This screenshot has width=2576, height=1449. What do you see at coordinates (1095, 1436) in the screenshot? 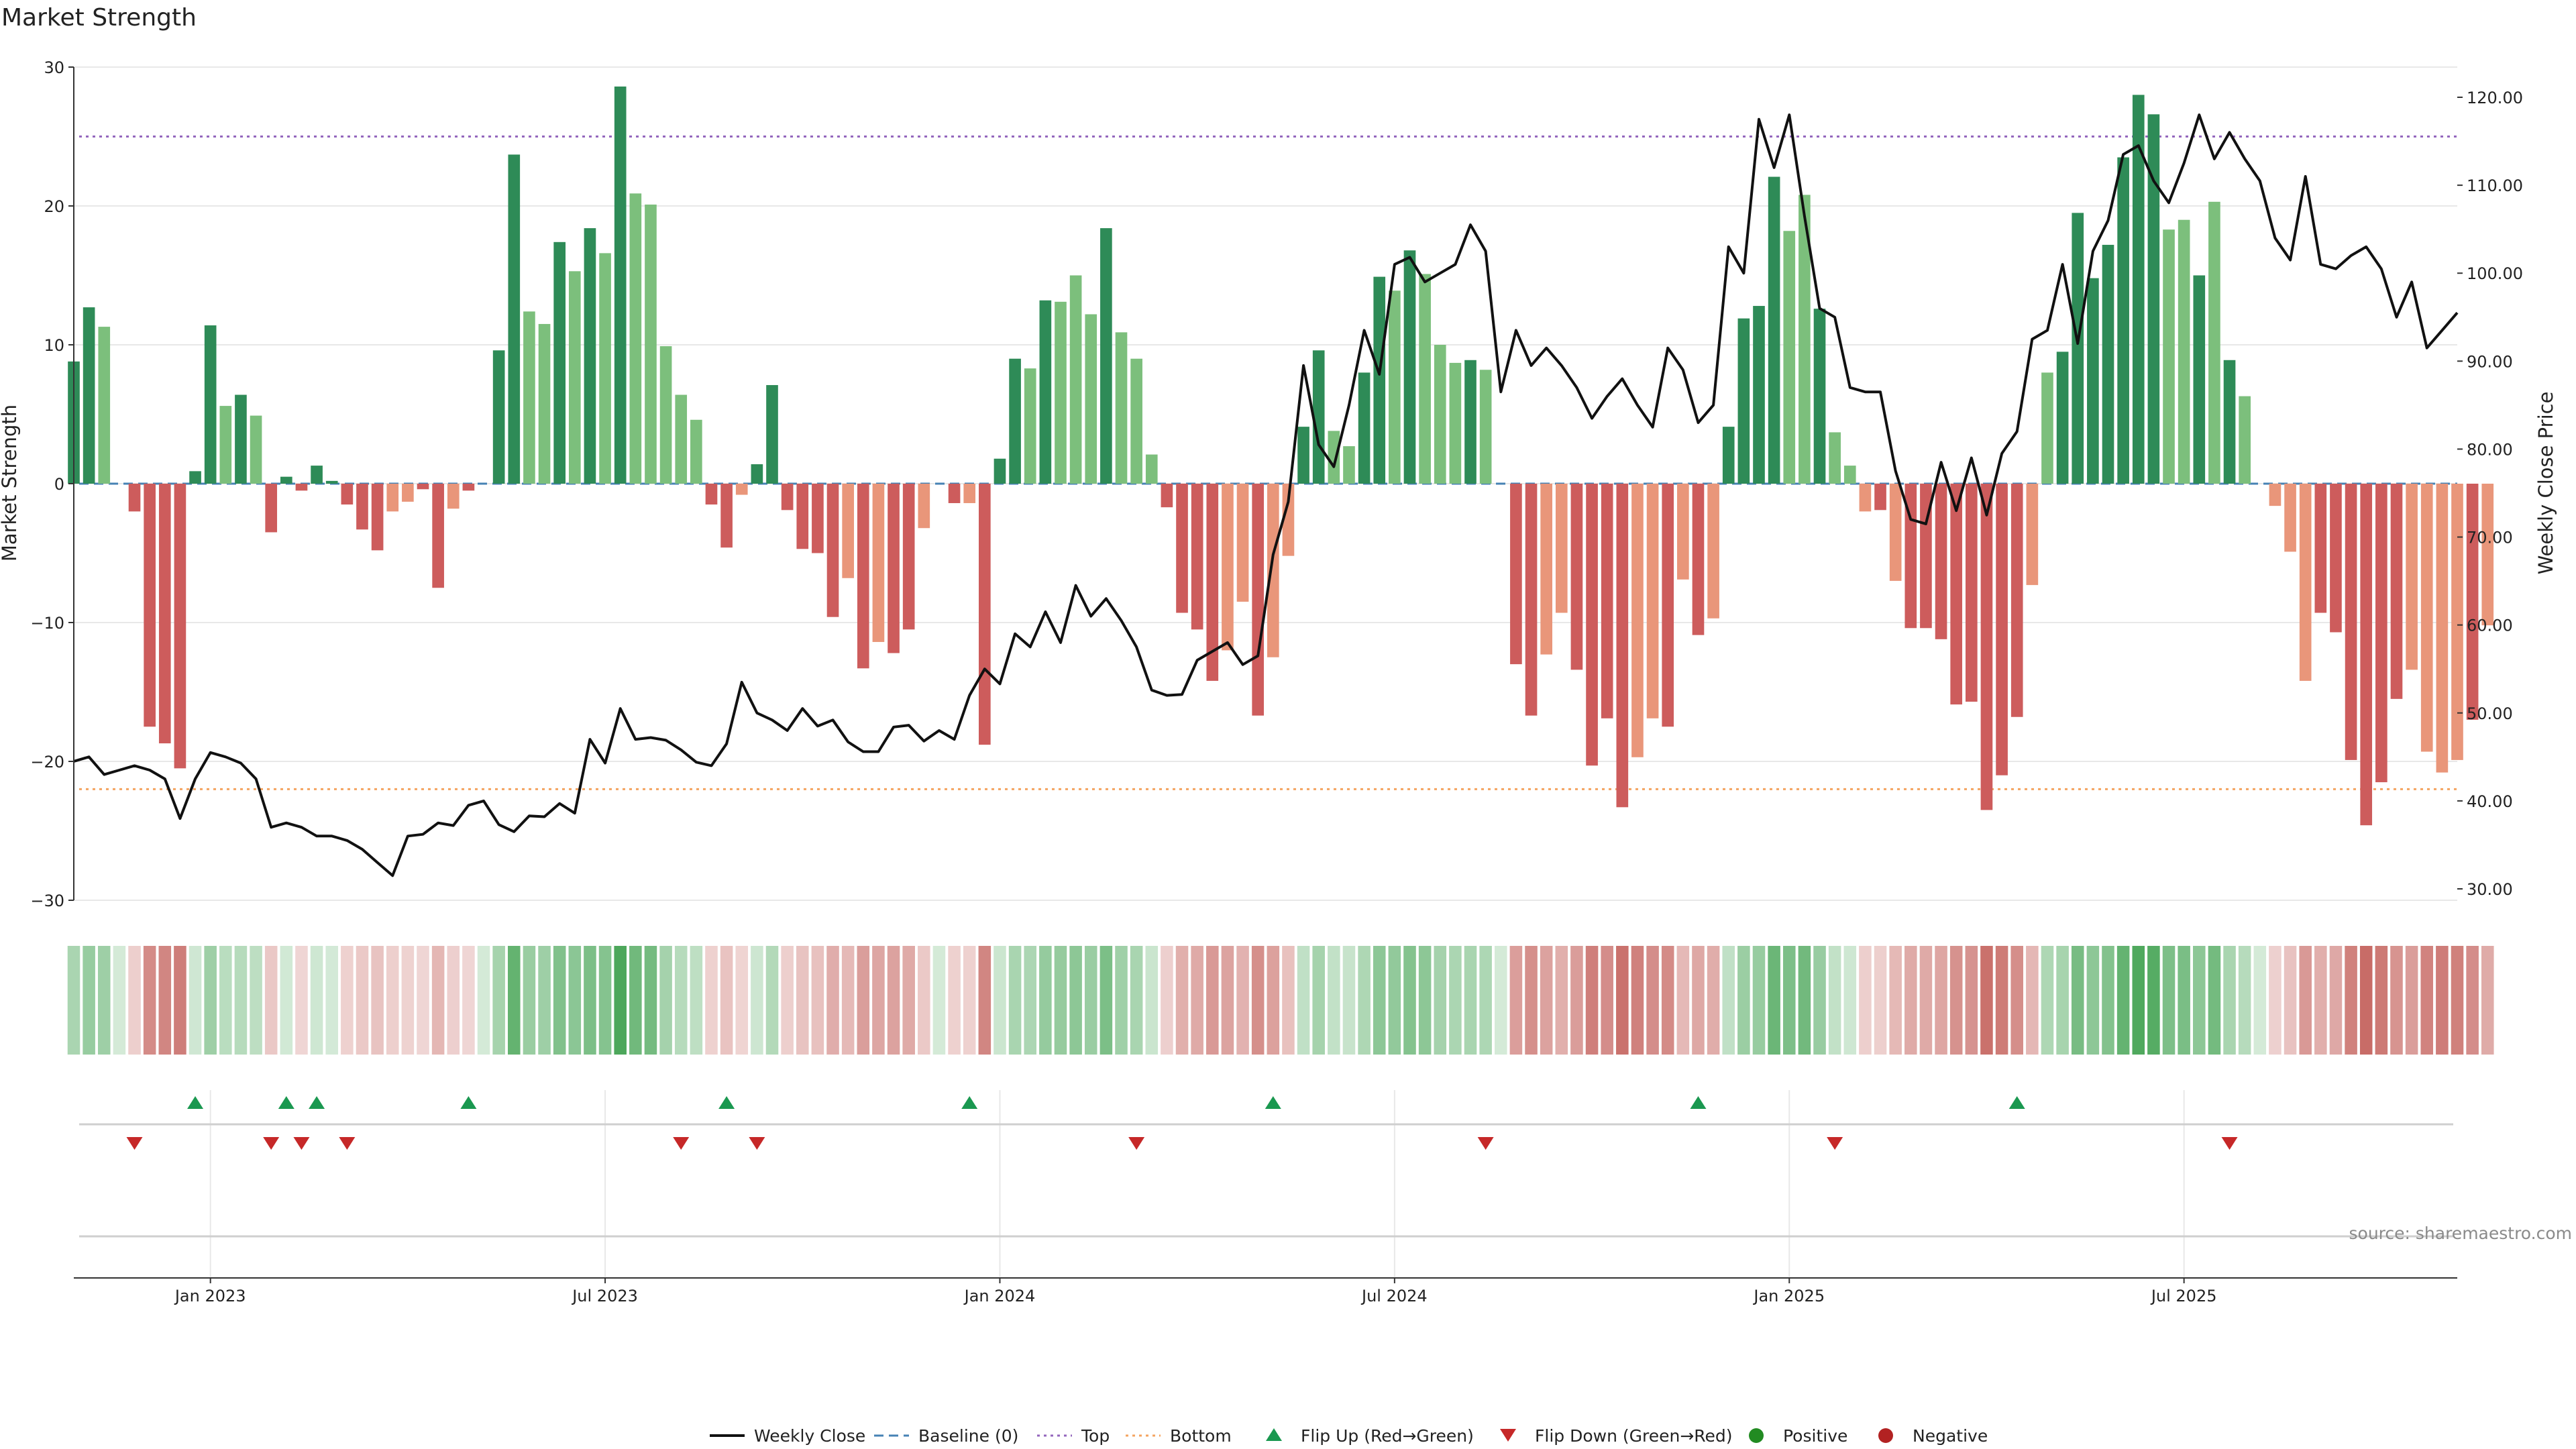
I see `legend-label-top: Top` at bounding box center [1095, 1436].